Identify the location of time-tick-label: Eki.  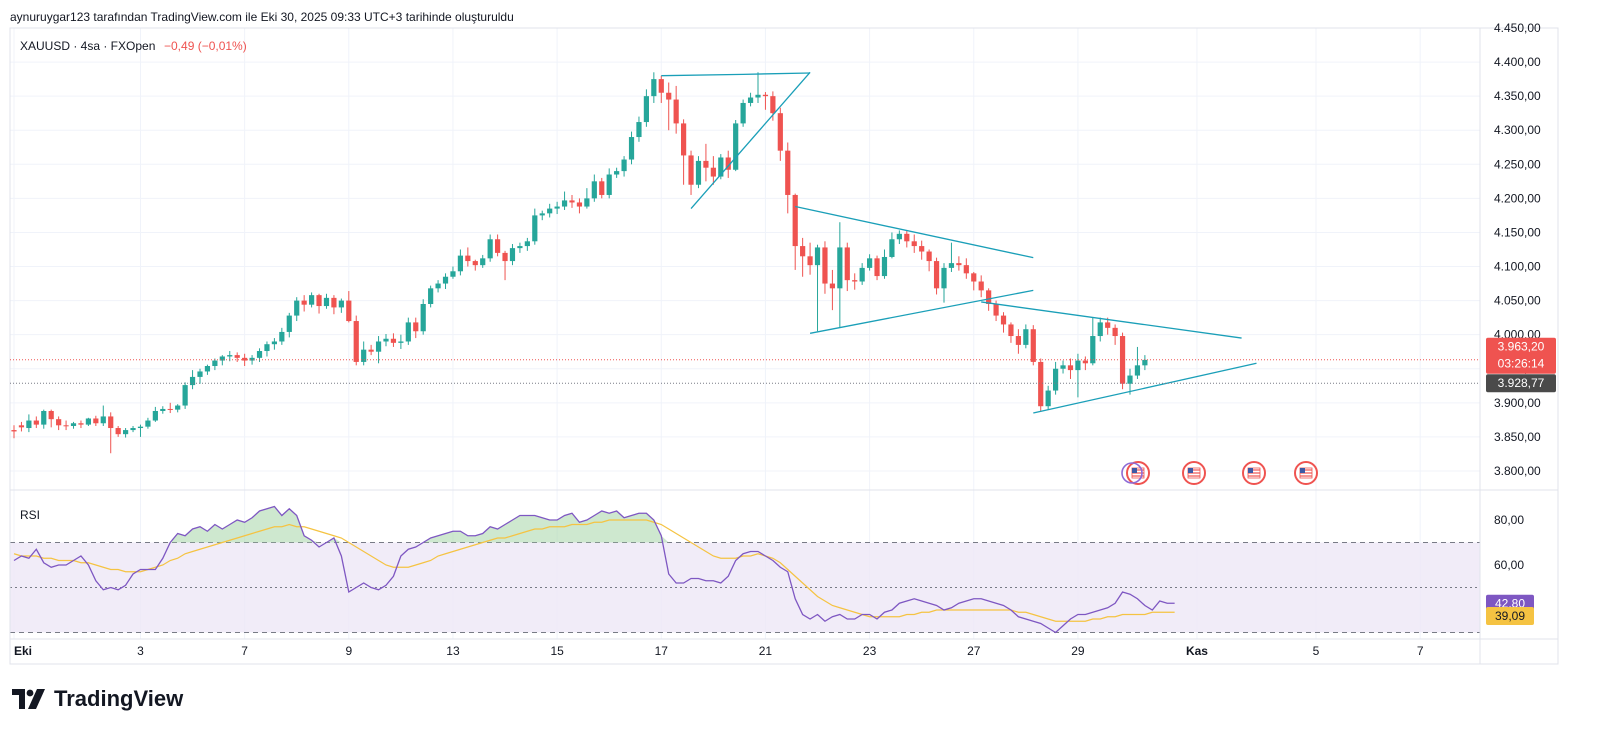
(23, 651).